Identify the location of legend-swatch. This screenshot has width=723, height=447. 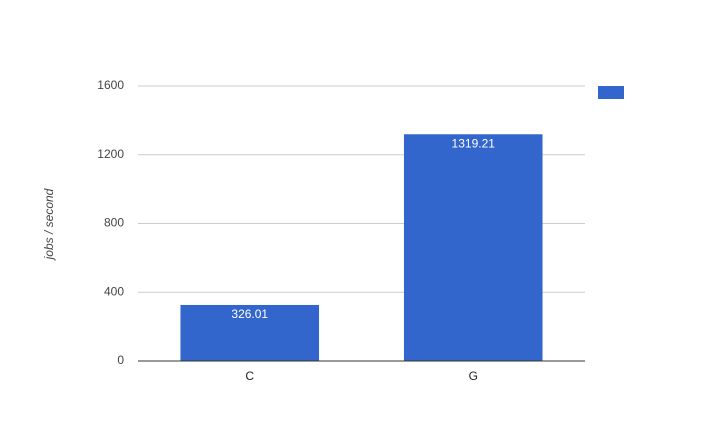
(611, 92).